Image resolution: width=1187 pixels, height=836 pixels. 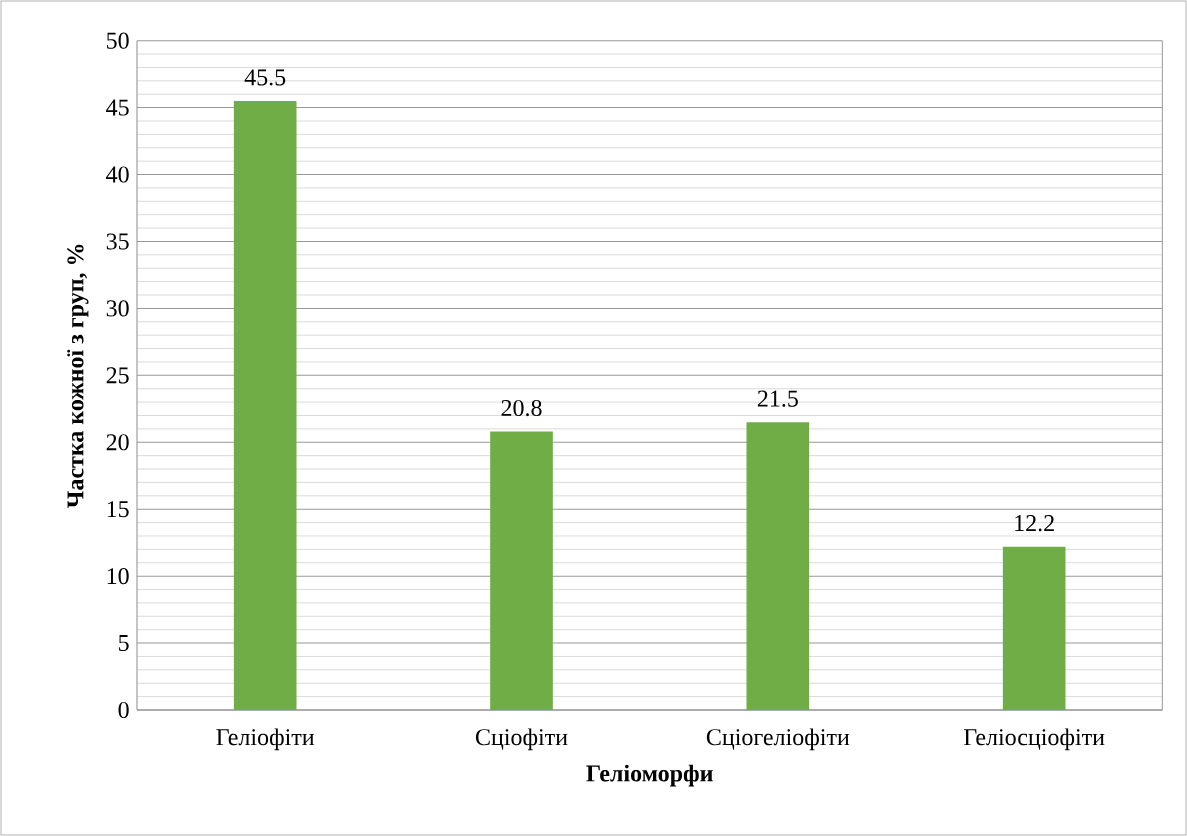 I want to click on x-tick-label: Геліосціофіти, so click(x=1034, y=739).